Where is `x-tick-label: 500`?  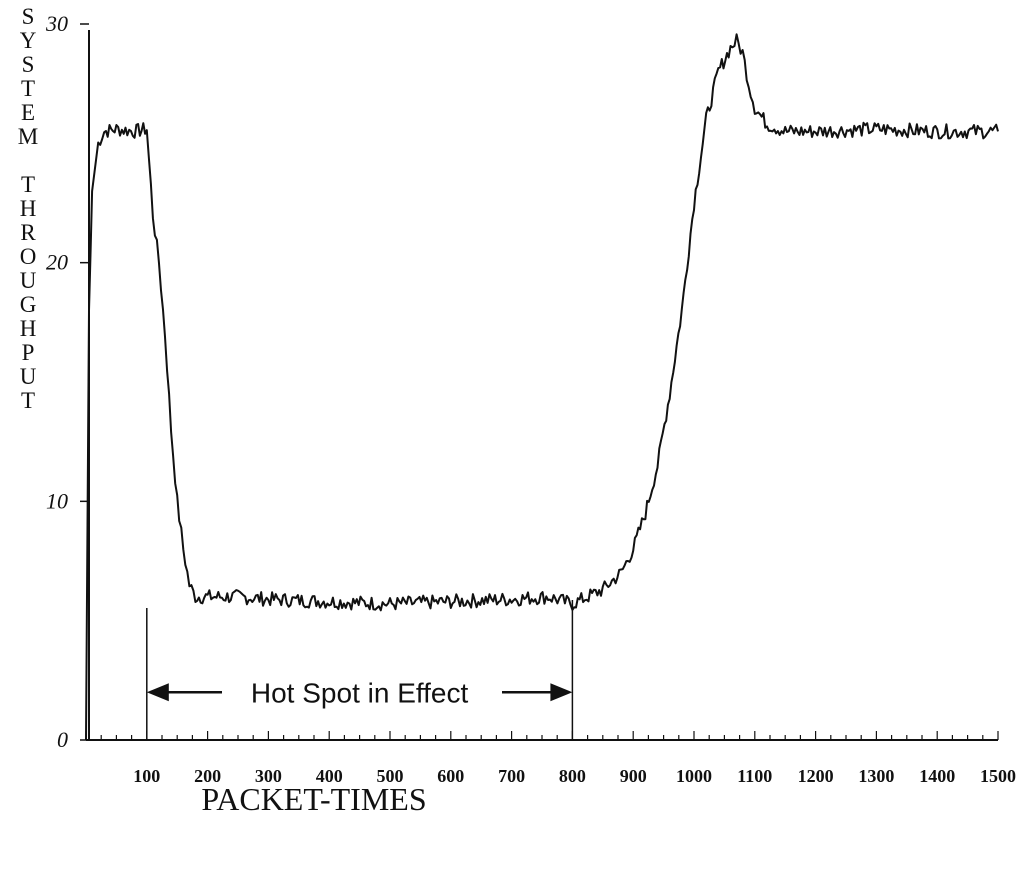
x-tick-label: 500 is located at coordinates (390, 776).